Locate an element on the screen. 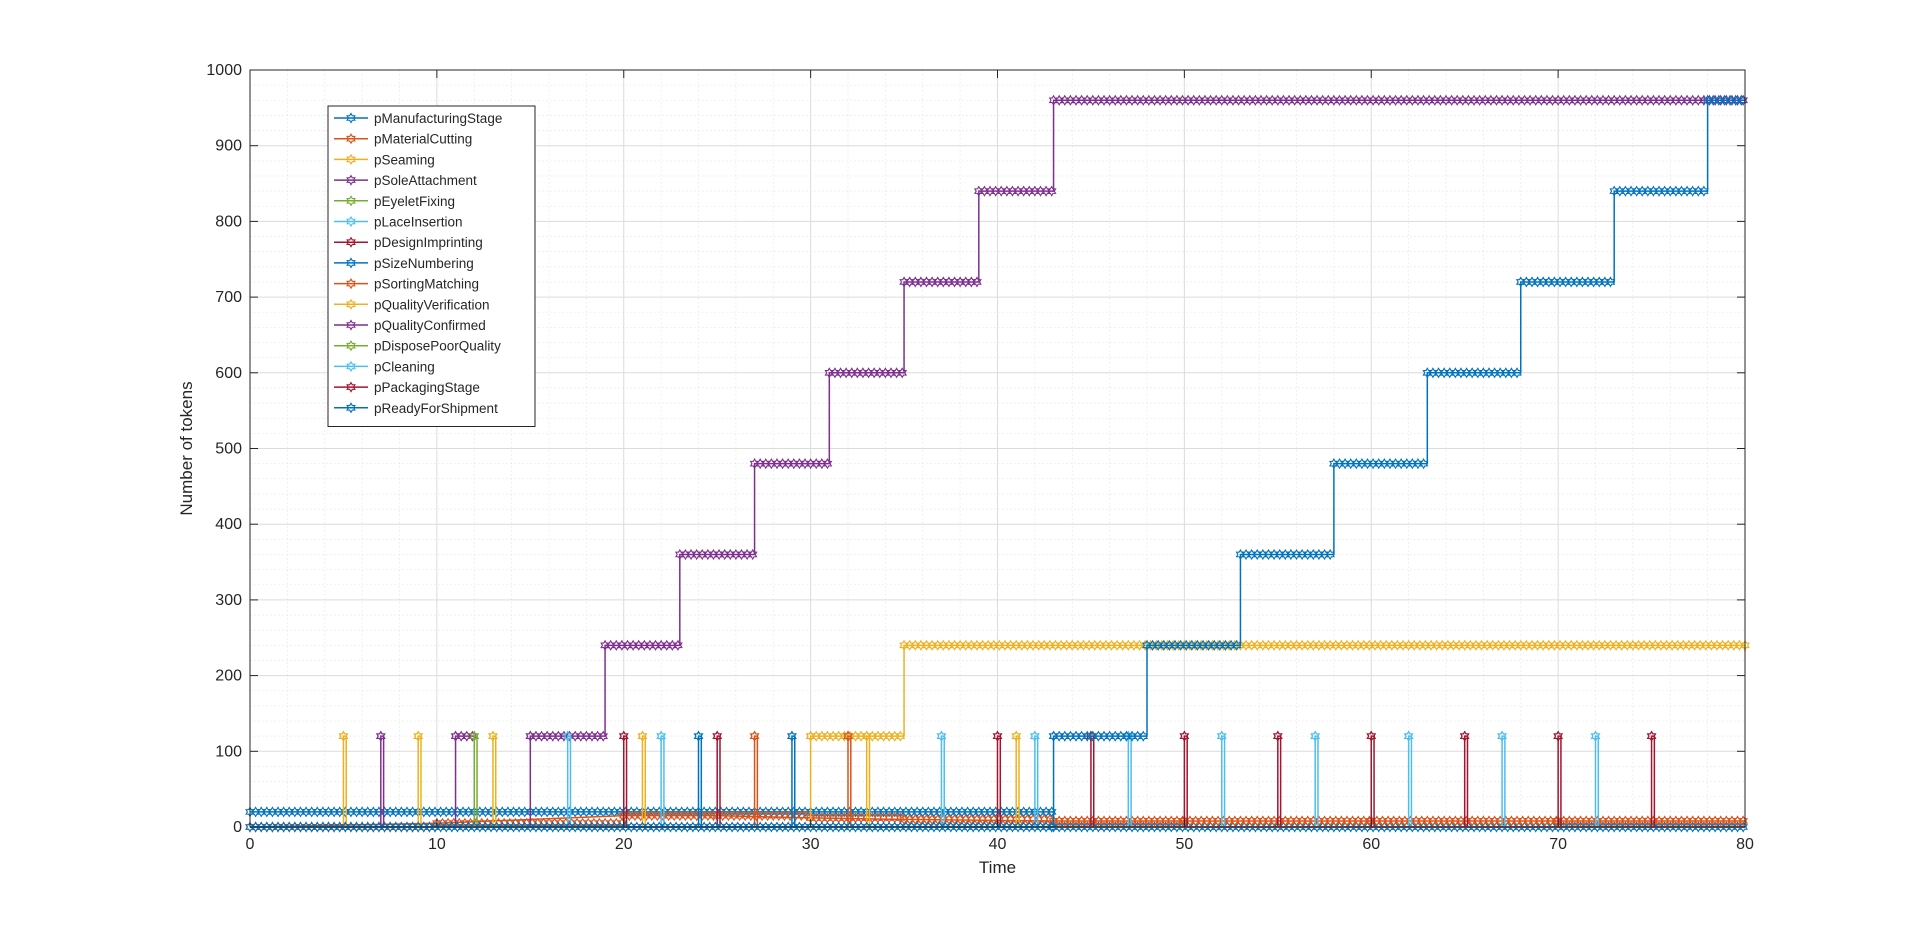 The height and width of the screenshot is (926, 1920). legend-label: pPackagingStage is located at coordinates (427, 387).